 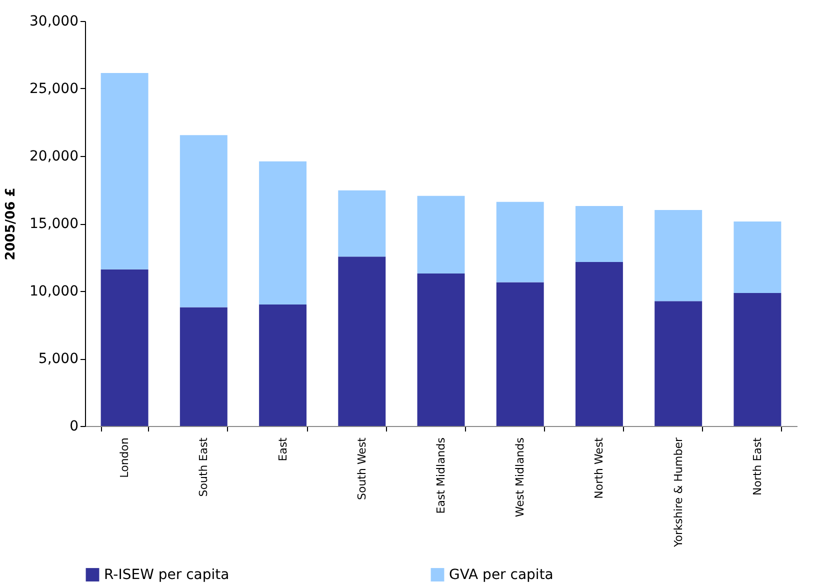 I want to click on y-tick-label: 10,000, so click(x=54, y=292).